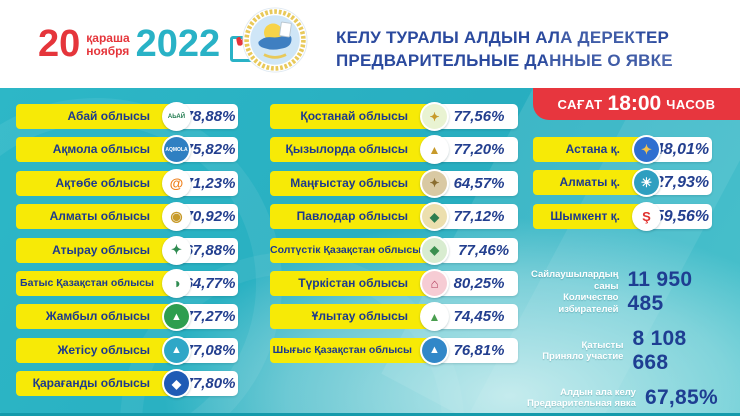 The image size is (740, 416). Describe the element at coordinates (94, 217) in the screenshot. I see `region-name-pill: Алматы облысы` at that location.